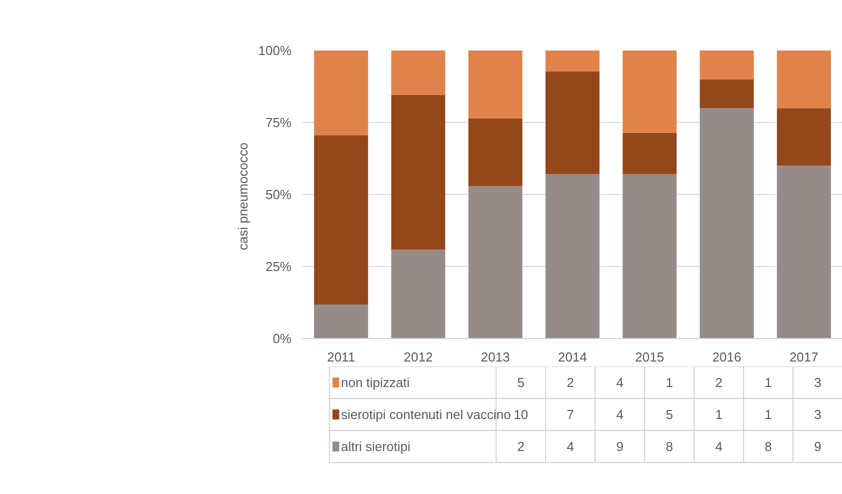 This screenshot has height=494, width=842. I want to click on legend-label: altri sierotipi, so click(375, 446).